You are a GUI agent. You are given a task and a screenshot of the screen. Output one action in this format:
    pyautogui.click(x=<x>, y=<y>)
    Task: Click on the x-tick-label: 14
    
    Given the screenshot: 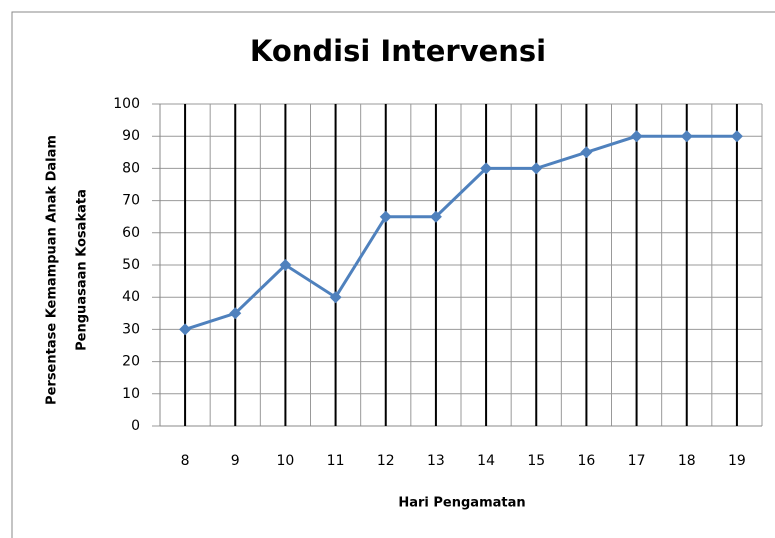 What is the action you would take?
    pyautogui.click(x=486, y=461)
    